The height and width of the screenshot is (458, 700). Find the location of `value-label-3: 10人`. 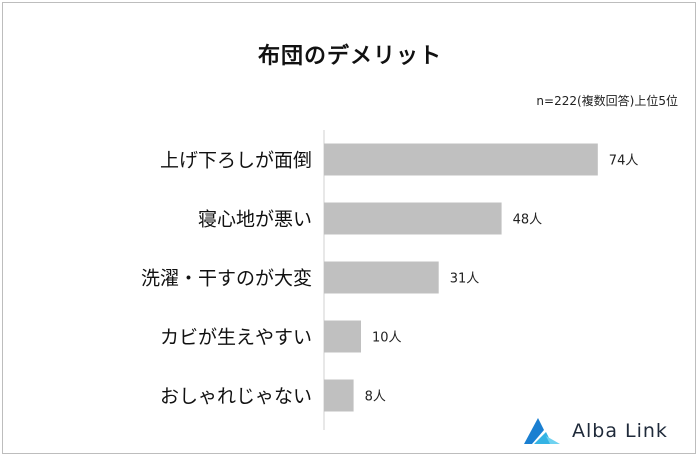

value-label-3: 10人 is located at coordinates (387, 338).